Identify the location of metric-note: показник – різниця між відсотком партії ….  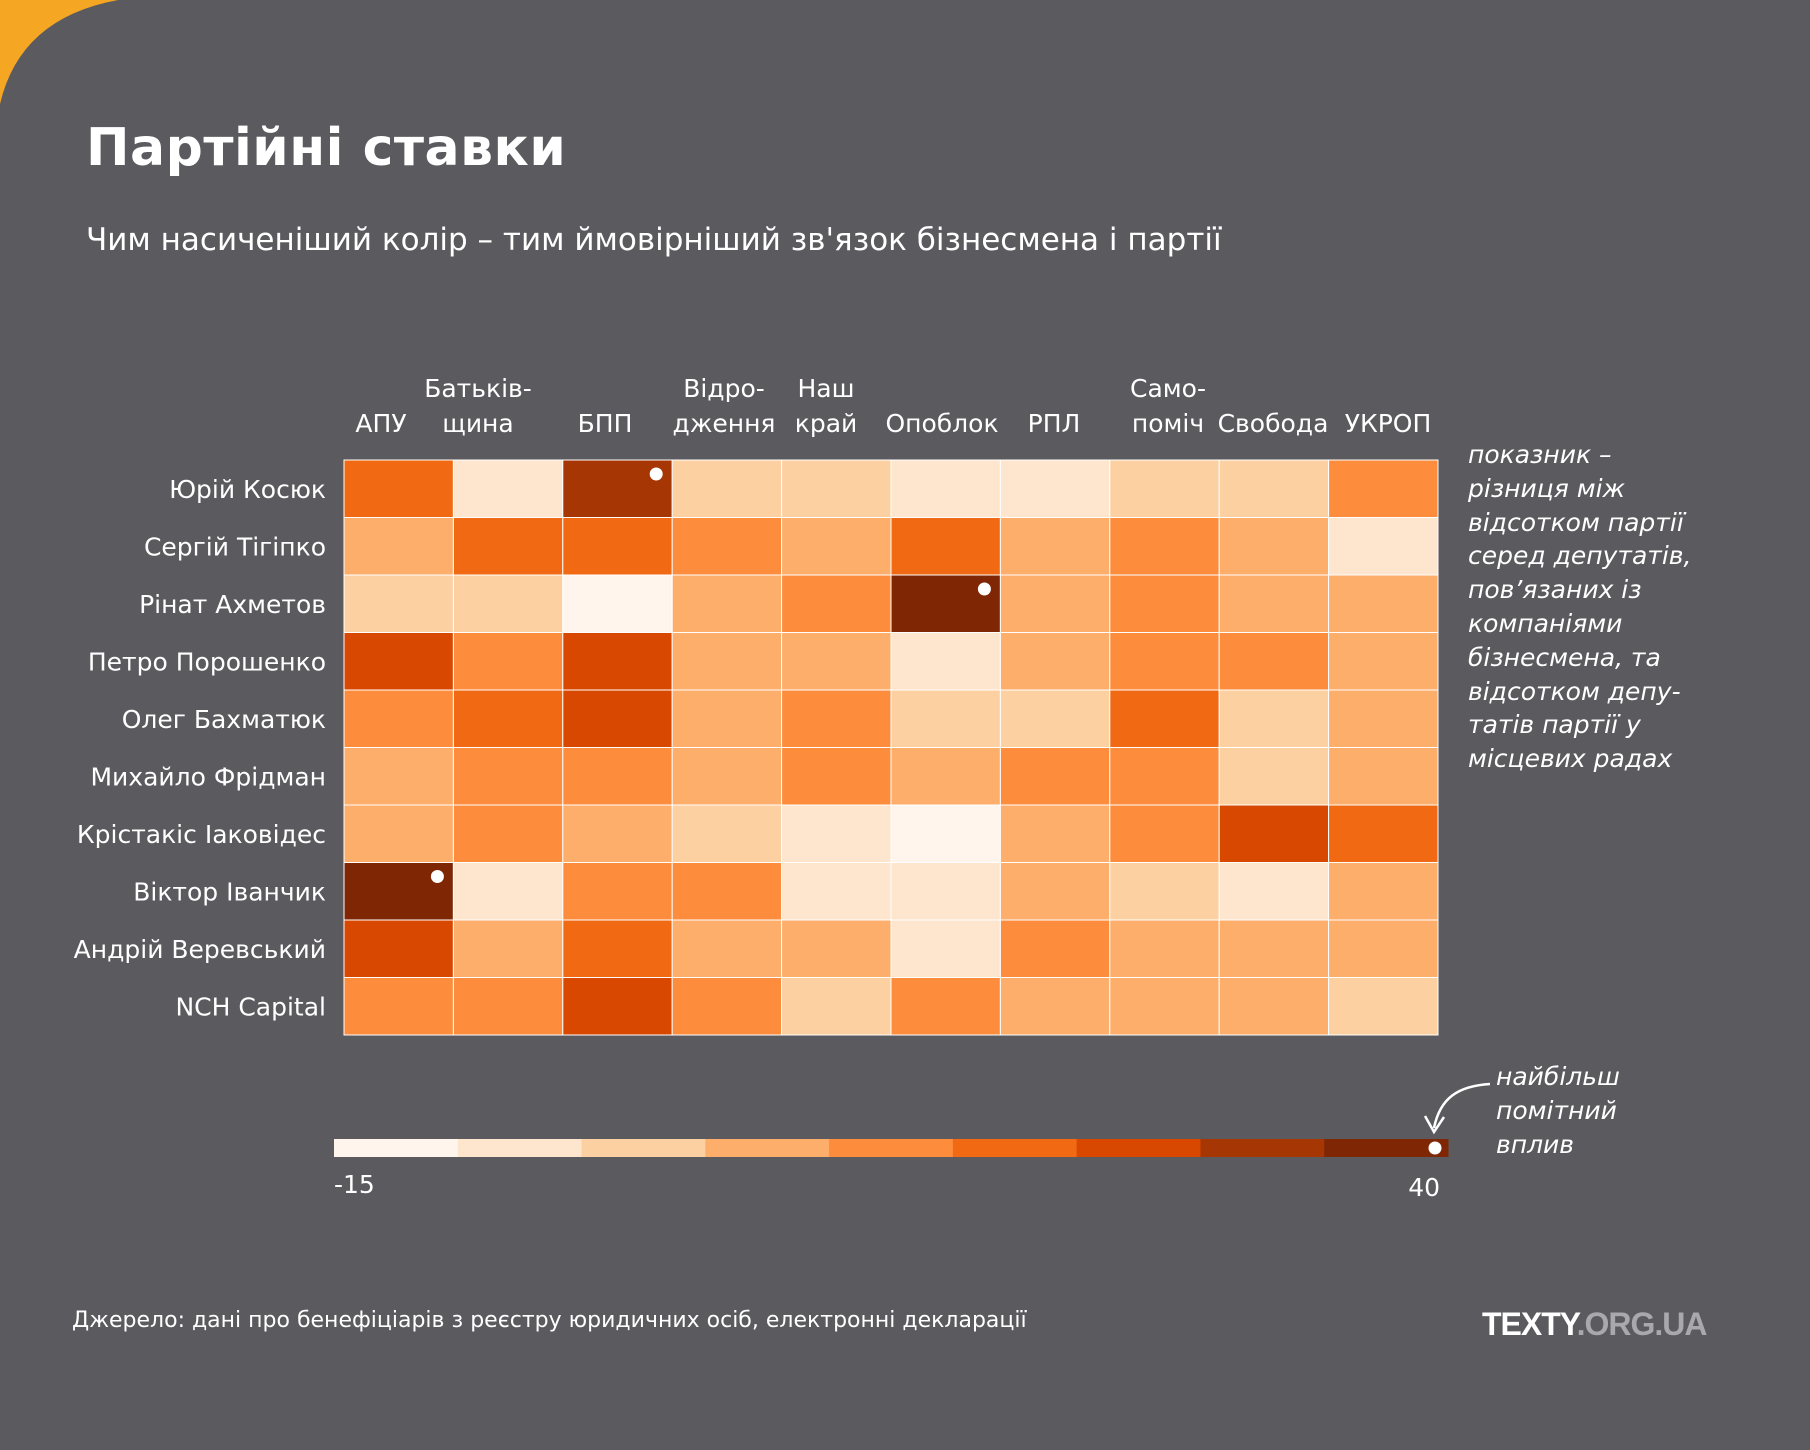
(1580, 607).